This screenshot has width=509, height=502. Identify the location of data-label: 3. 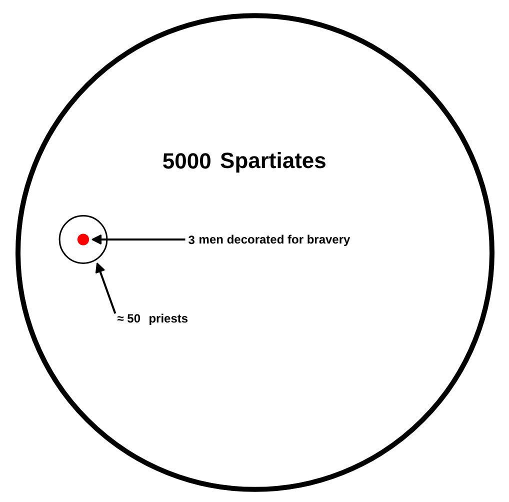
(192, 240).